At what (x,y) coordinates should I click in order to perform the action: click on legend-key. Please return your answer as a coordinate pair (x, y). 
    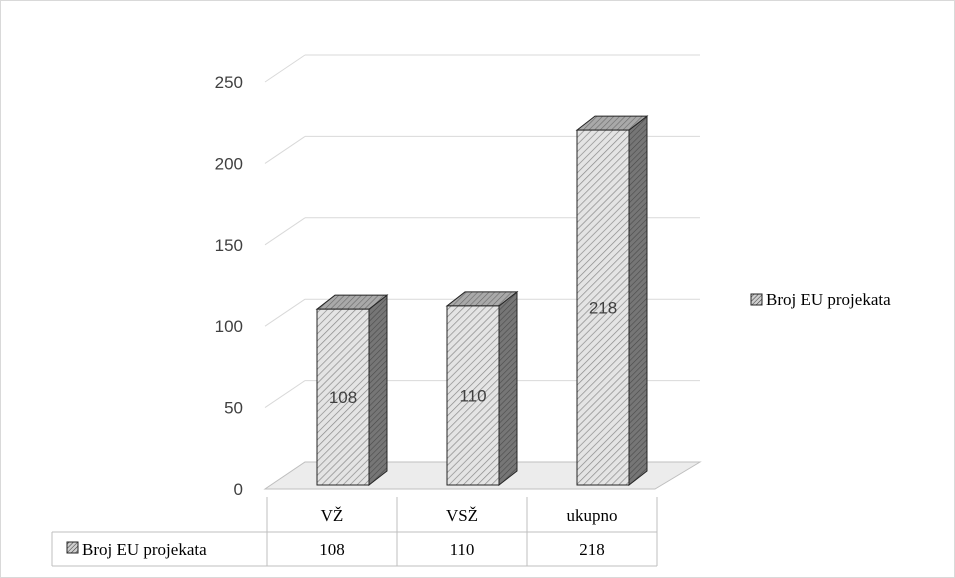
    Looking at the image, I should click on (756, 299).